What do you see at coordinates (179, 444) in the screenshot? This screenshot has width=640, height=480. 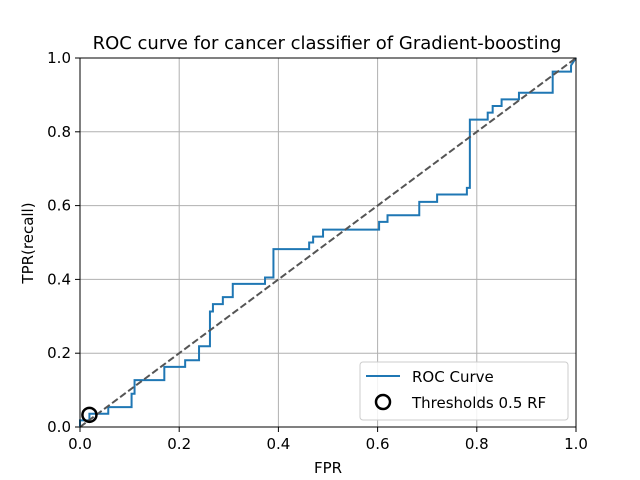 I see `x-tick-label: 0.2` at bounding box center [179, 444].